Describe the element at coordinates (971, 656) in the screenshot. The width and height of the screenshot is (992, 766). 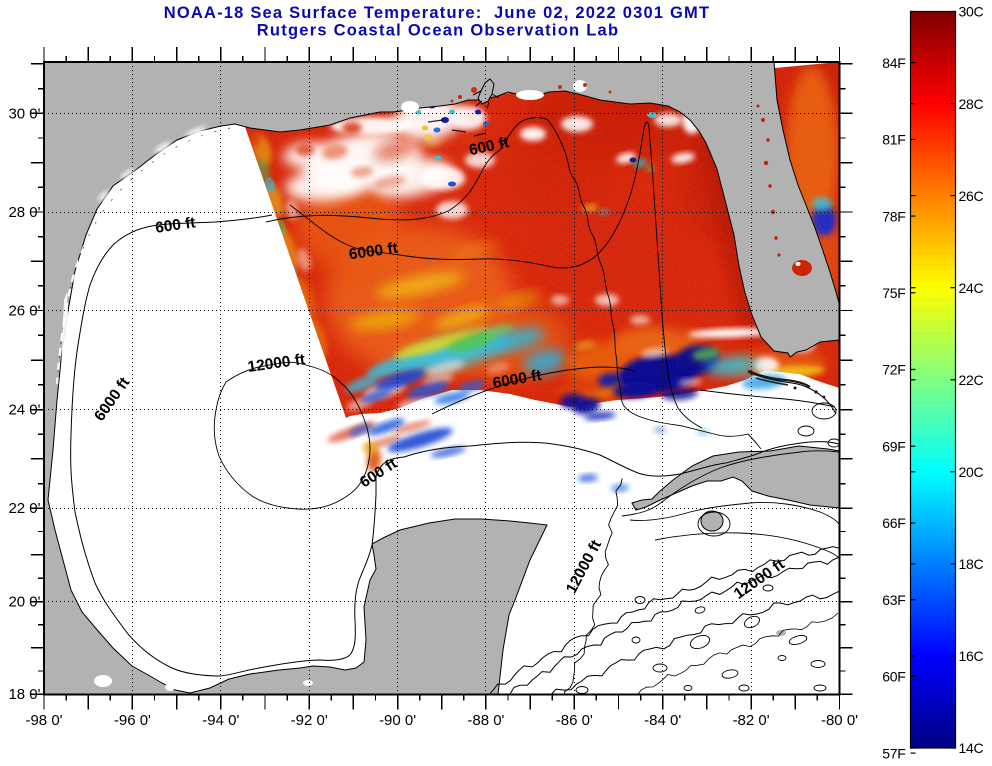
I see `svg-text: 16C` at that location.